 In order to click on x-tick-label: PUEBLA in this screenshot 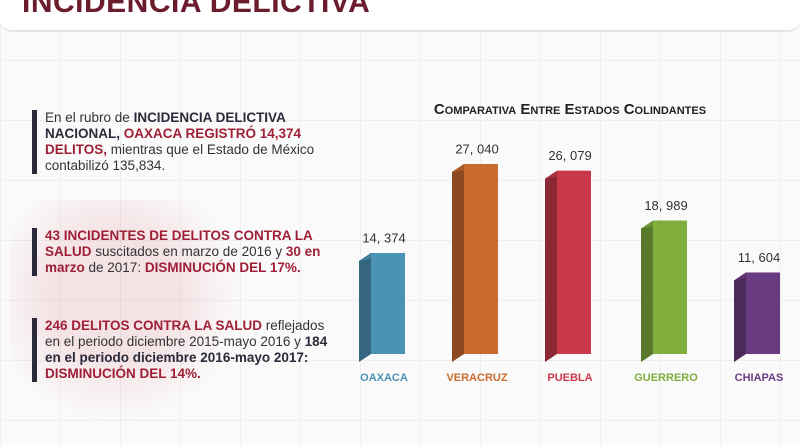, I will do `click(569, 378)`.